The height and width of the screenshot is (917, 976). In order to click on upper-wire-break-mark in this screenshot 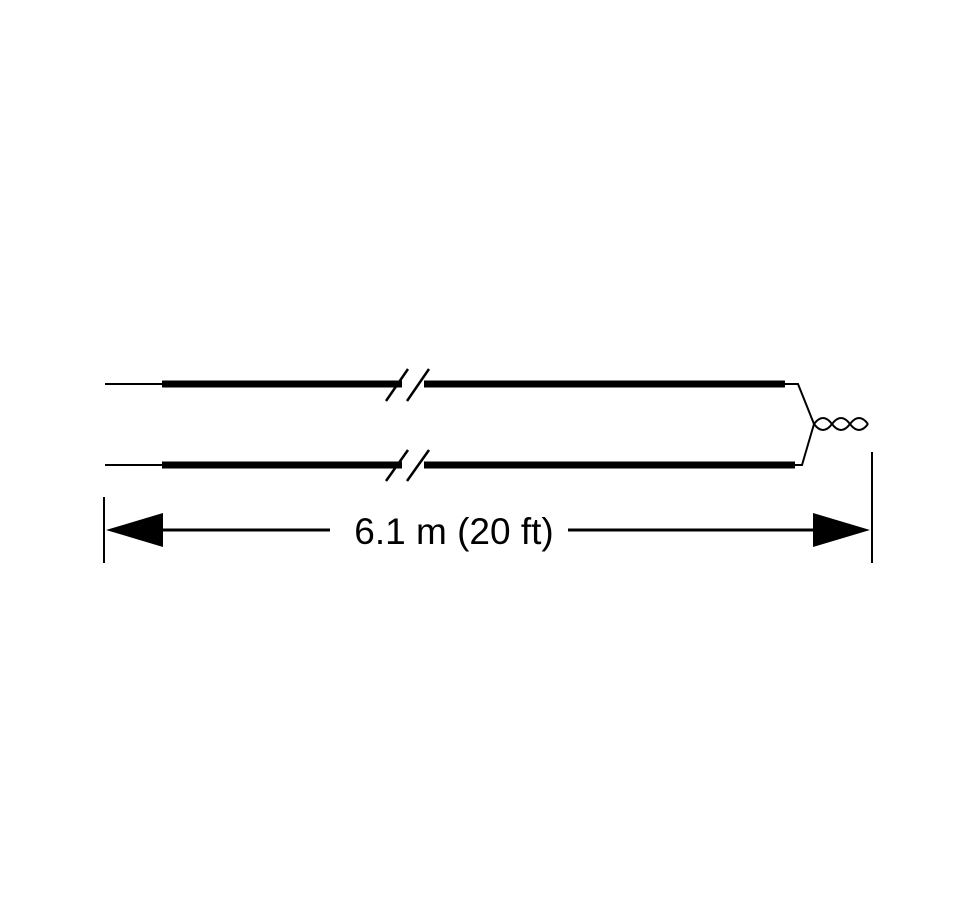, I will do `click(407, 385)`.